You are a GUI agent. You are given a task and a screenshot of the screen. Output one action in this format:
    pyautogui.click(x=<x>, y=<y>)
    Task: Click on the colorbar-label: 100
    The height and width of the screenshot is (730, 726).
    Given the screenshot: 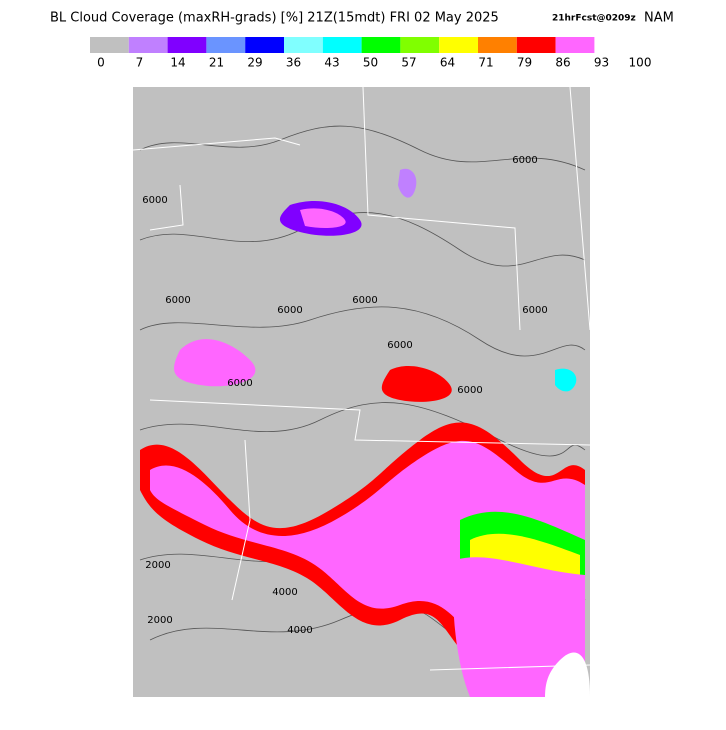 What is the action you would take?
    pyautogui.click(x=640, y=63)
    